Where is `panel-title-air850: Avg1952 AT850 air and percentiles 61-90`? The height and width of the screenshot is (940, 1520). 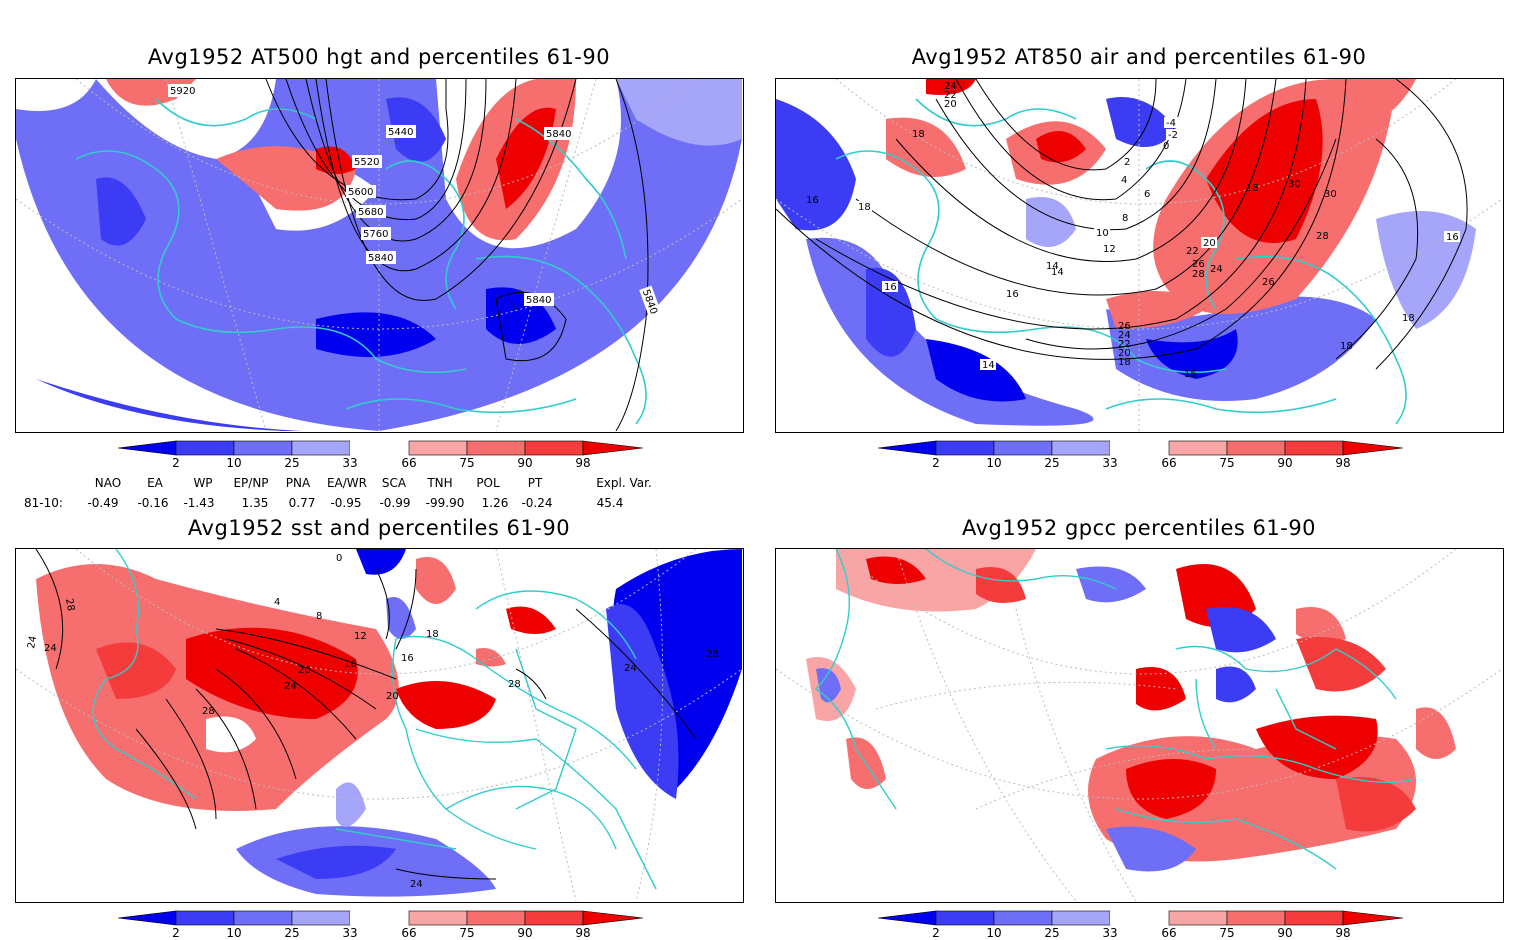
panel-title-air850: Avg1952 AT850 air and percentiles 61-90 is located at coordinates (1139, 57).